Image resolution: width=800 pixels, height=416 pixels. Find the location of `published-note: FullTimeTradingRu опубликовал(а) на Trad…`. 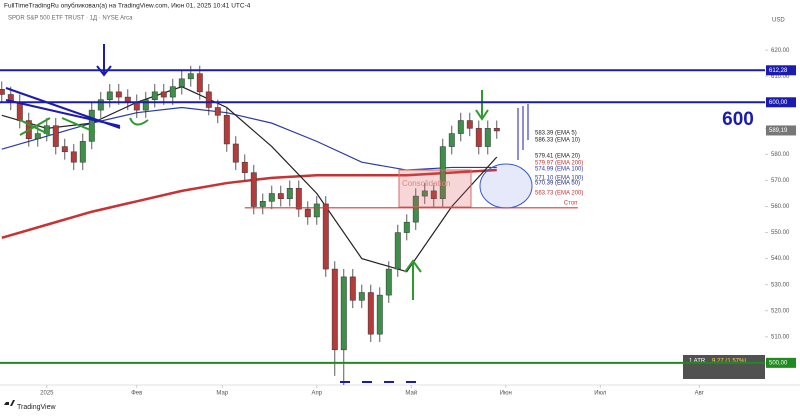

published-note: FullTimeTradingRu опубликовал(а) на Trad… is located at coordinates (127, 6).